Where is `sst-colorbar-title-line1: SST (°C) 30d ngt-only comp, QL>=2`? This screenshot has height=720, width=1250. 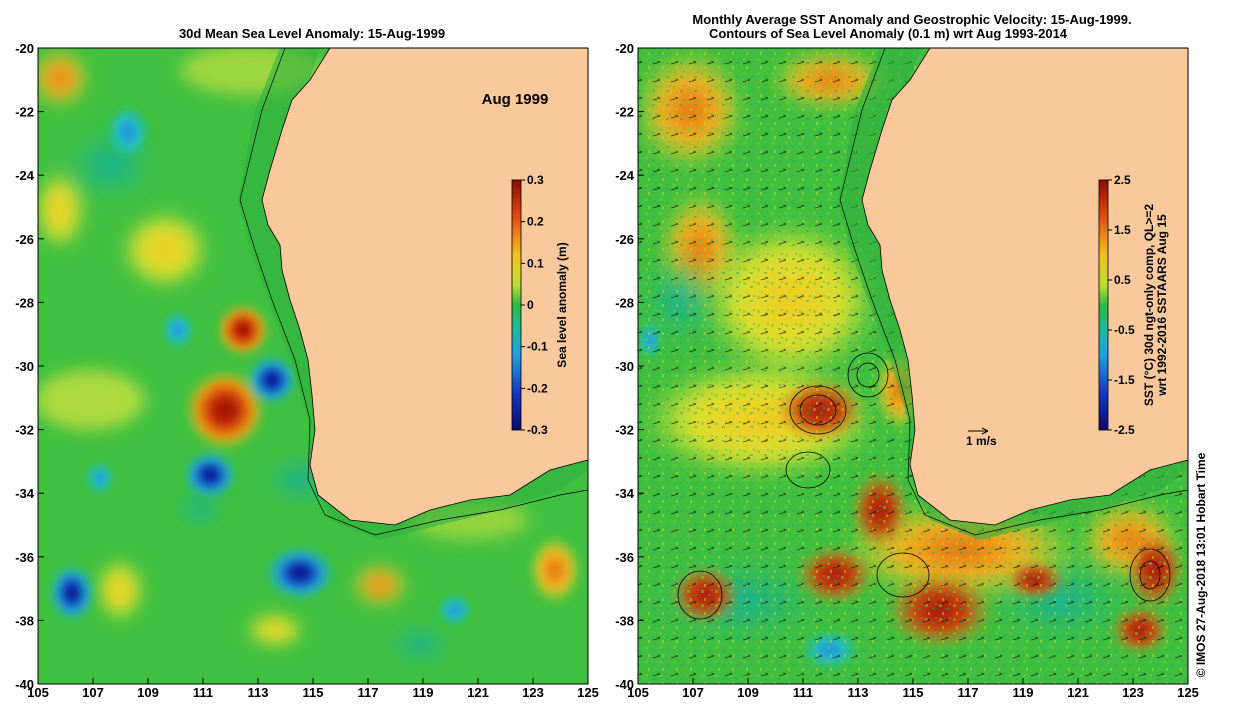
sst-colorbar-title-line1: SST (°C) 30d ngt-only comp, QL>=2 is located at coordinates (1149, 305).